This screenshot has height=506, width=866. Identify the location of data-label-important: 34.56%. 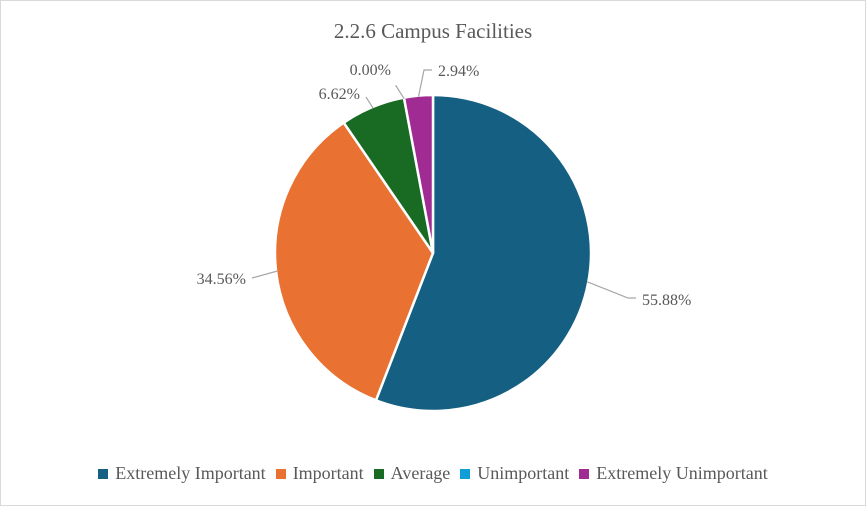
(221, 279).